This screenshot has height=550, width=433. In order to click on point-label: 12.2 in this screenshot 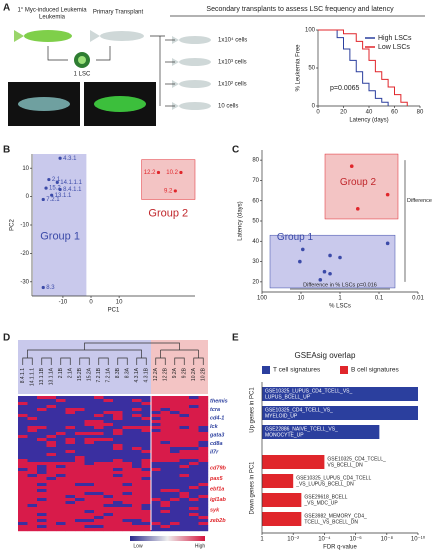, I will do `click(150, 173)`.